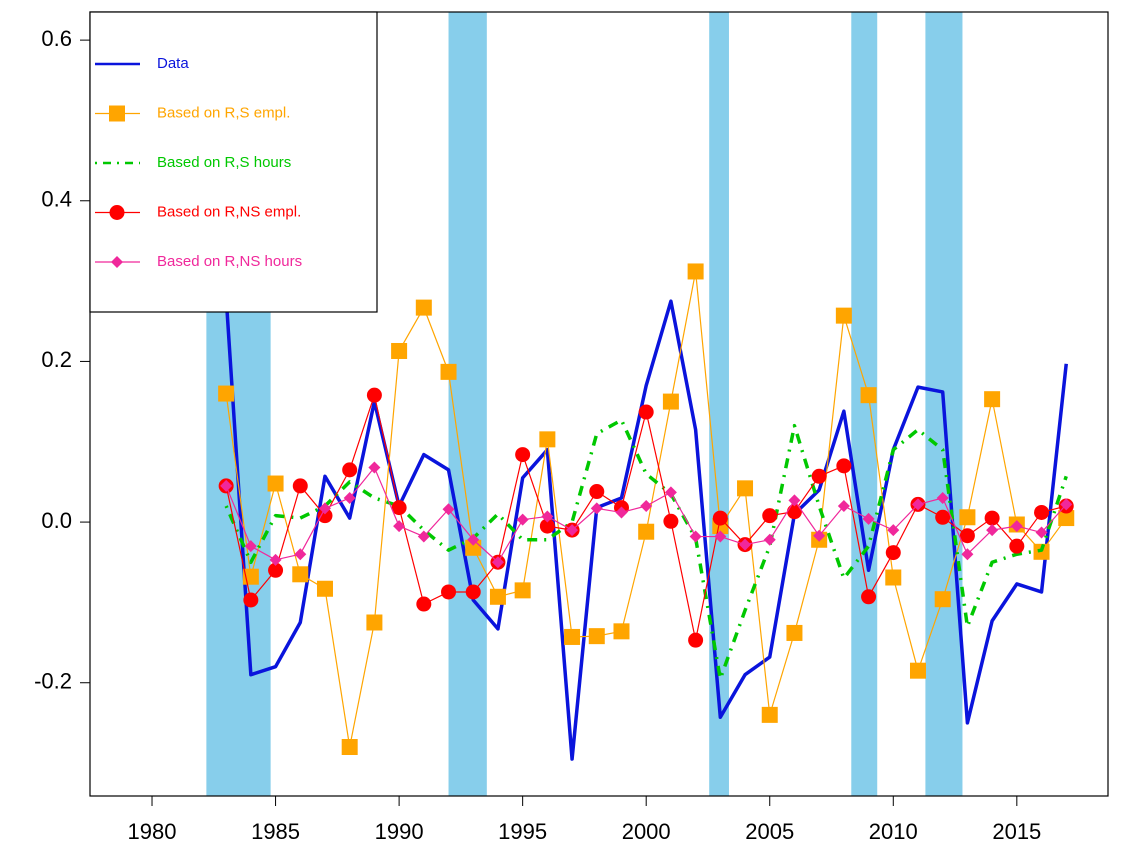 This screenshot has height=844, width=1121. What do you see at coordinates (56, 520) in the screenshot?
I see `y-tick-label: 0.0` at bounding box center [56, 520].